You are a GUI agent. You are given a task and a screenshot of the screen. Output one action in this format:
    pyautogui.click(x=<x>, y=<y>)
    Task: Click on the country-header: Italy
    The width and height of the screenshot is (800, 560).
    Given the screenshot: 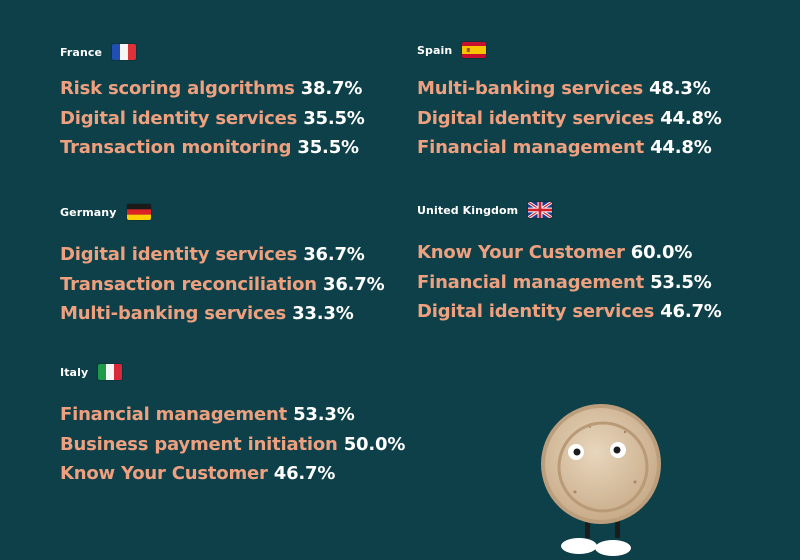 What is the action you would take?
    pyautogui.click(x=232, y=372)
    